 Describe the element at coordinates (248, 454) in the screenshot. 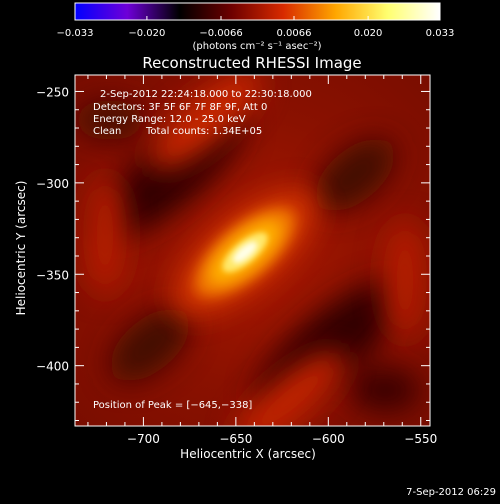

I see `x-axis-label: Heliocentric X (arcsec)` at that location.